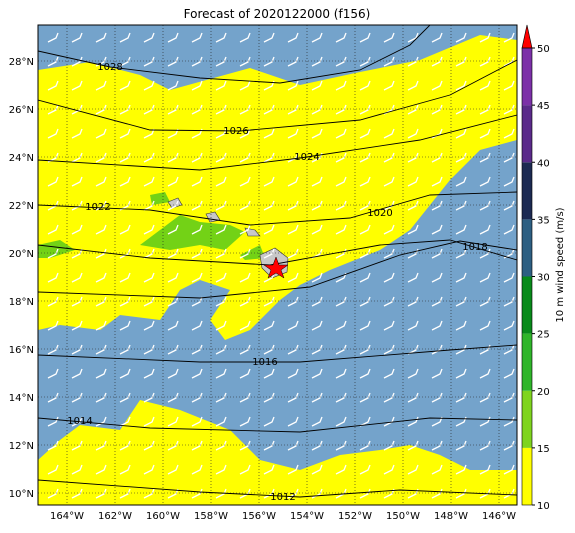 The height and width of the screenshot is (533, 575). I want to click on colorbar-extend, so click(527, 36).